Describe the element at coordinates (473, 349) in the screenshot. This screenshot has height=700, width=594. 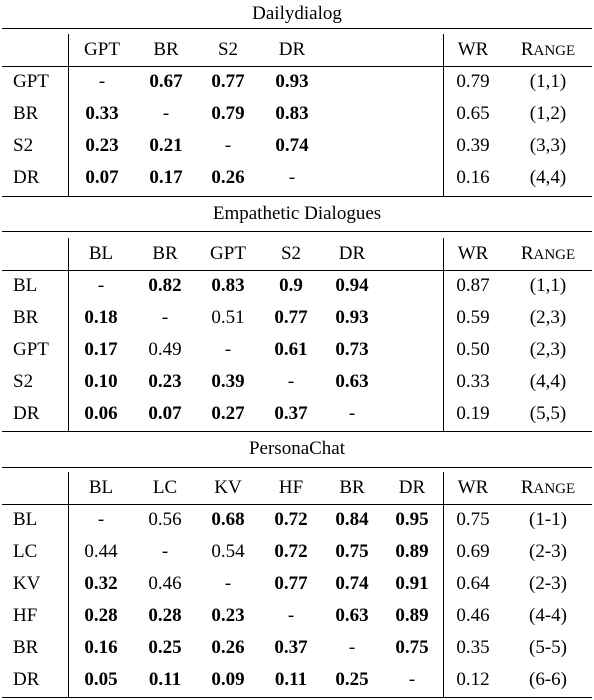
I see `wr-value: 0.50` at that location.